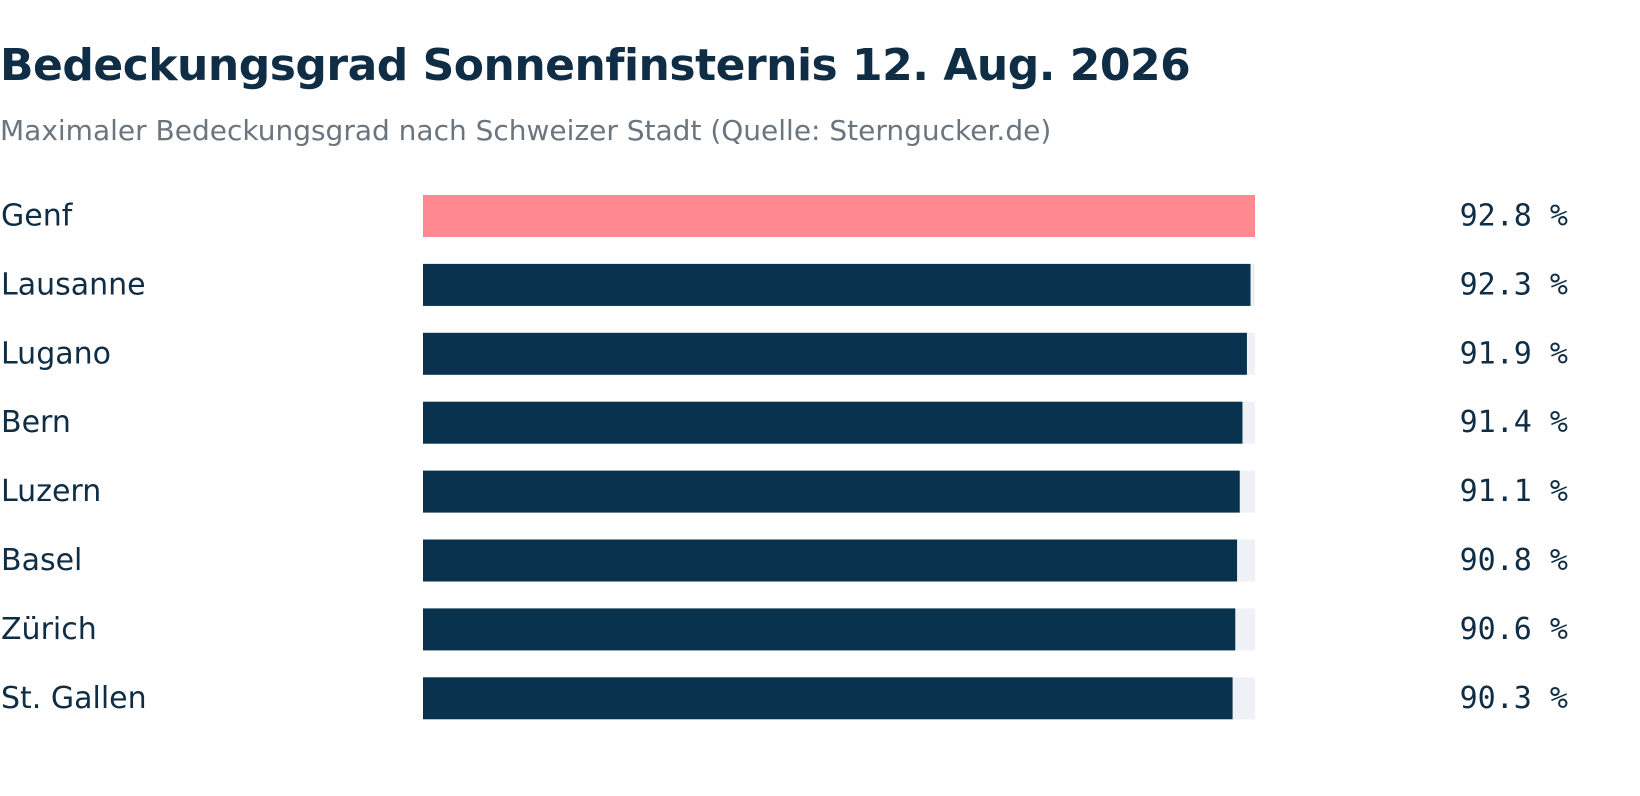 The image size is (1640, 796). Describe the element at coordinates (51, 491) in the screenshot. I see `category-label: Luzern` at that location.